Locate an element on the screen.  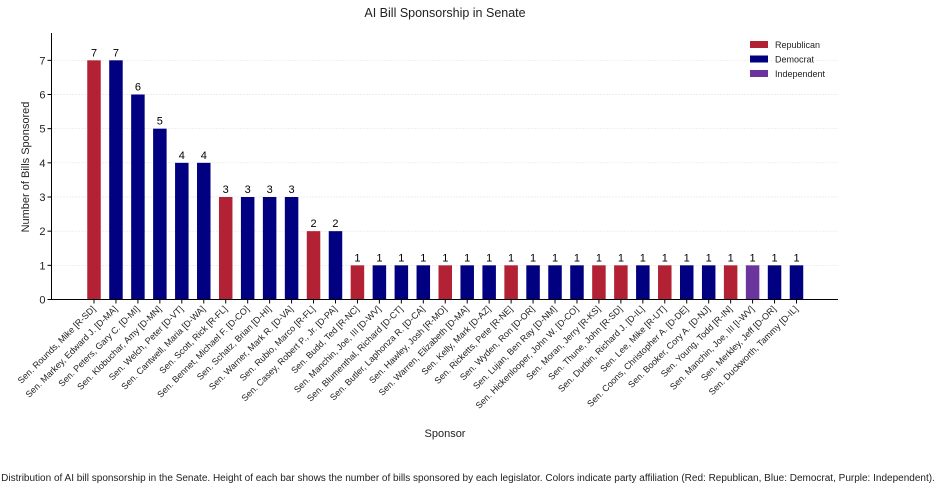
y-tick-label: 5 is located at coordinates (42, 130).